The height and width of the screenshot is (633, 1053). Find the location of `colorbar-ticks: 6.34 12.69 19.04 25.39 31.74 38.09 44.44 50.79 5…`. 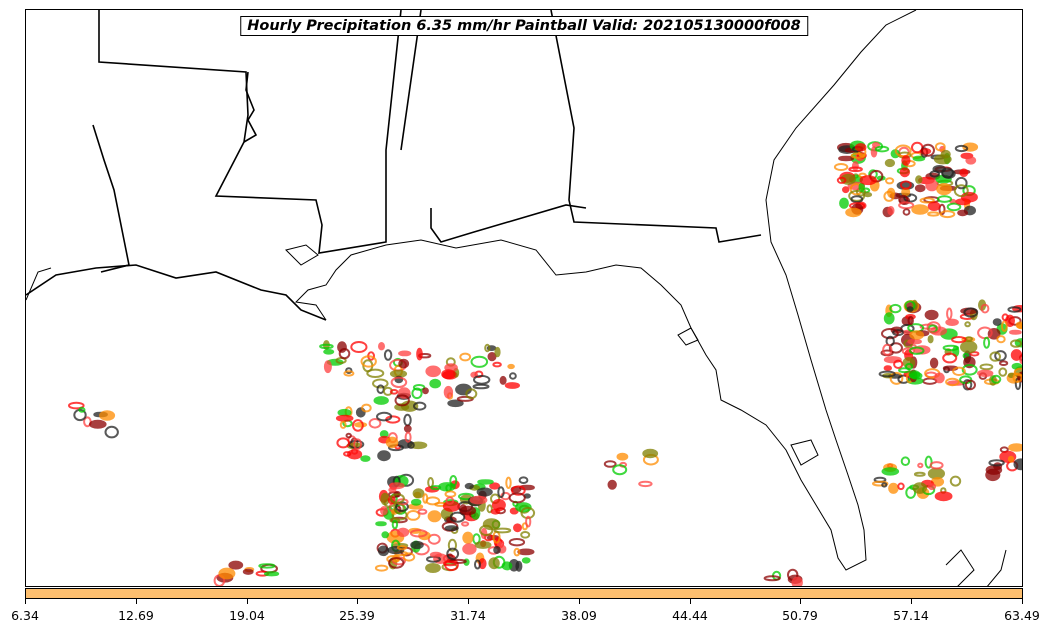

colorbar-ticks: 6.34 12.69 19.04 25.39 31.74 38.09 44.44 50.79 5… is located at coordinates (525, 614).